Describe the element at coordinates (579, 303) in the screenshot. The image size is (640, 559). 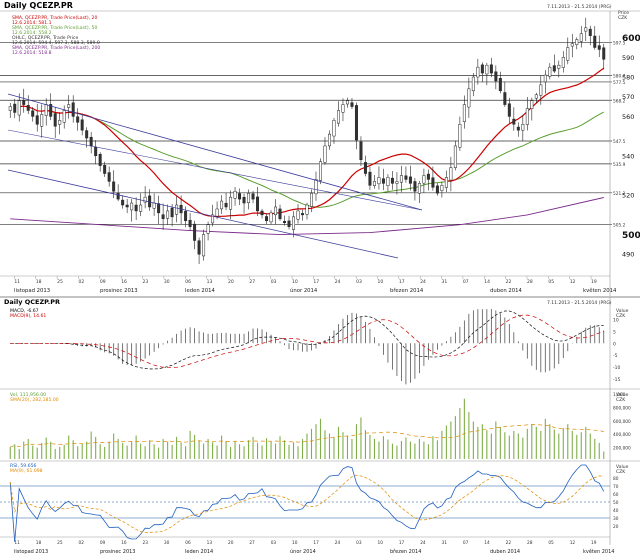
I see `macd-range-text: 7.11.2013 - 21.5.2014 (PRG)` at that location.